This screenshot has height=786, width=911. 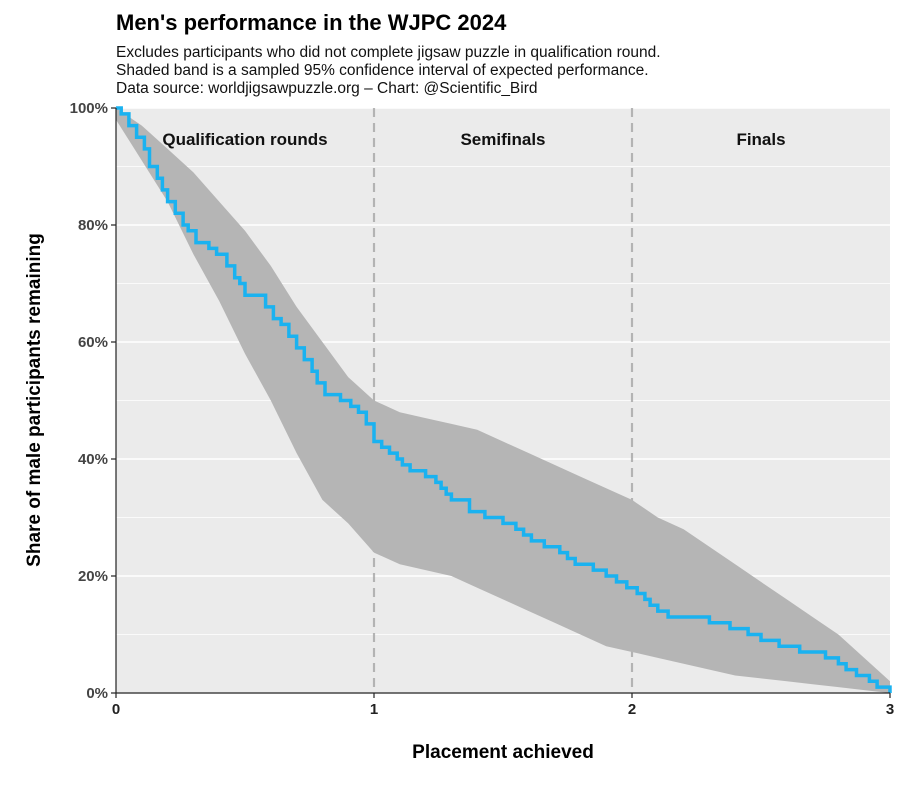 I want to click on stage-labels: Qualification rounds Semifinals Finals, so click(x=473, y=139).